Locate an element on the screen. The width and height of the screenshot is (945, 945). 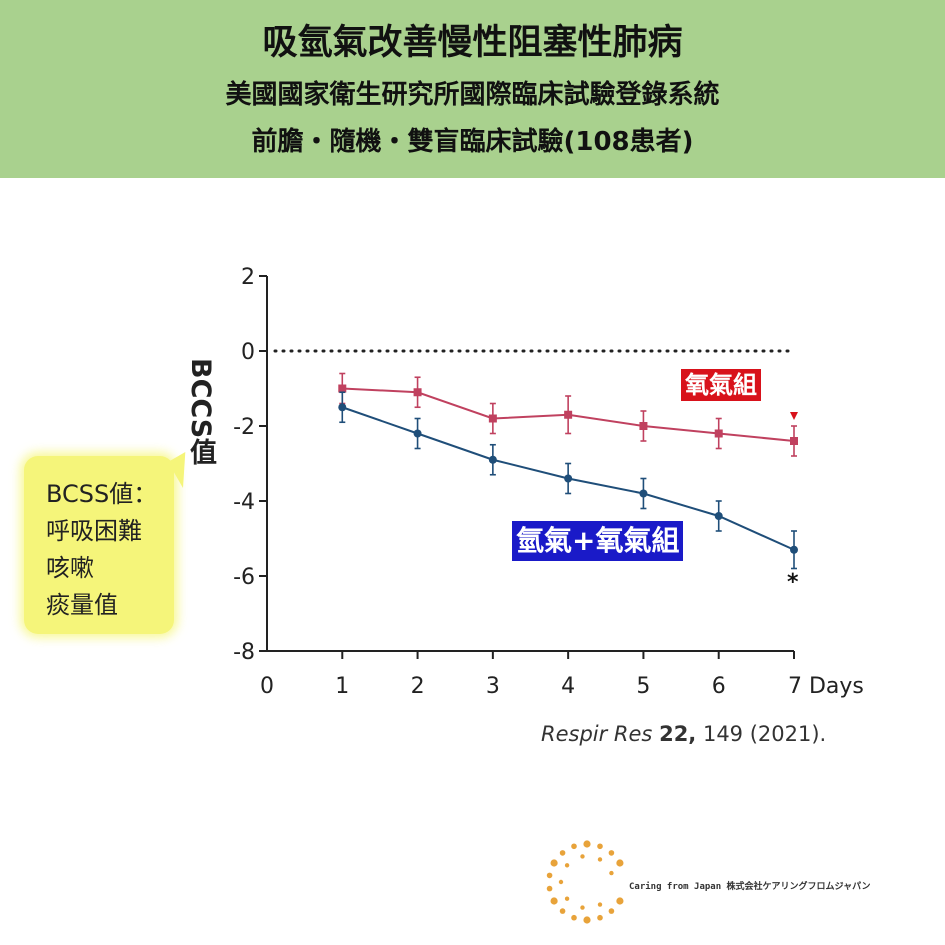
y-tick-label: -6 is located at coordinates (244, 577).